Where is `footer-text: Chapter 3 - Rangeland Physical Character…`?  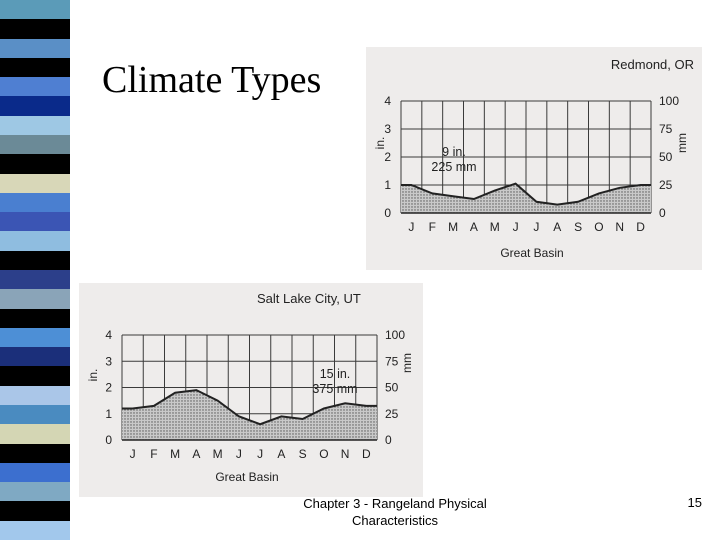
footer-text: Chapter 3 - Rangeland Physical Character… is located at coordinates (395, 512).